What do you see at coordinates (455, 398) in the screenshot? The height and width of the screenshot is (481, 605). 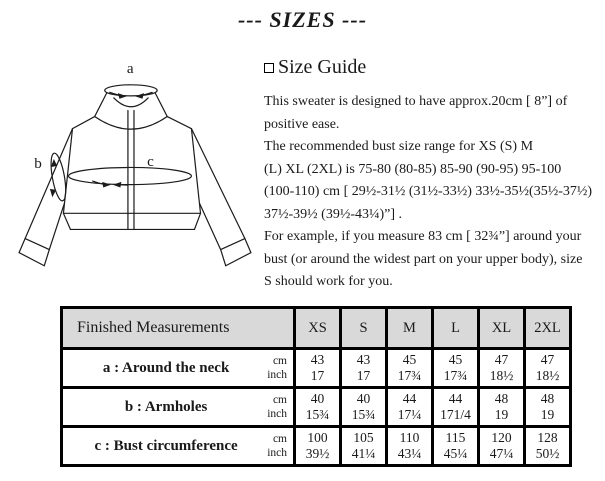 I see `cm-value: 44` at bounding box center [455, 398].